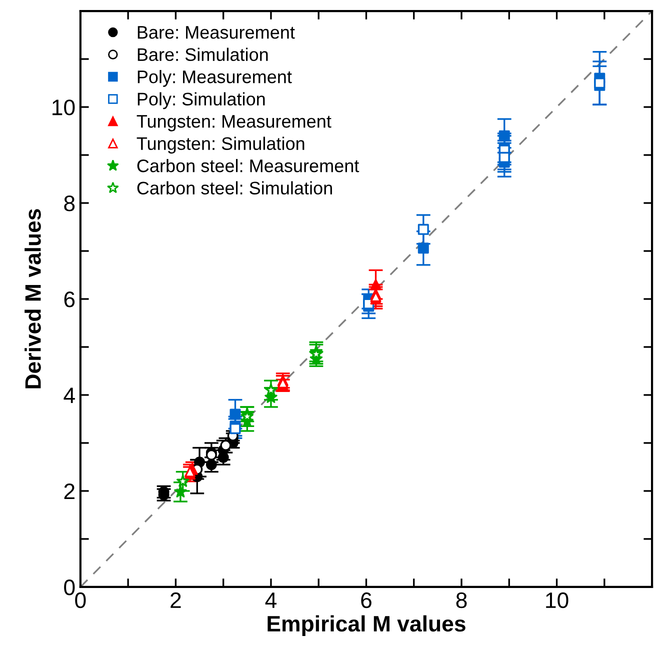 The width and height of the screenshot is (654, 650). I want to click on y-tick-label: 10, so click(63, 108).